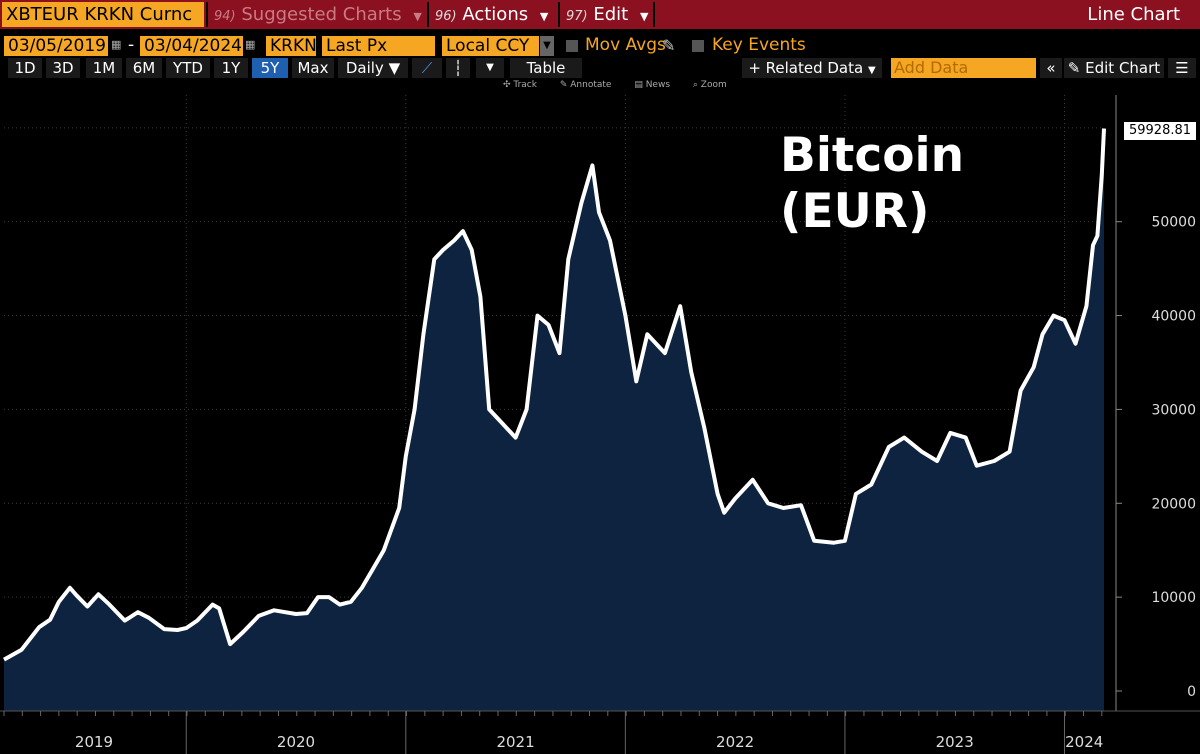 The width and height of the screenshot is (1200, 754). What do you see at coordinates (270, 68) in the screenshot?
I see `period-5y: 5Y` at bounding box center [270, 68].